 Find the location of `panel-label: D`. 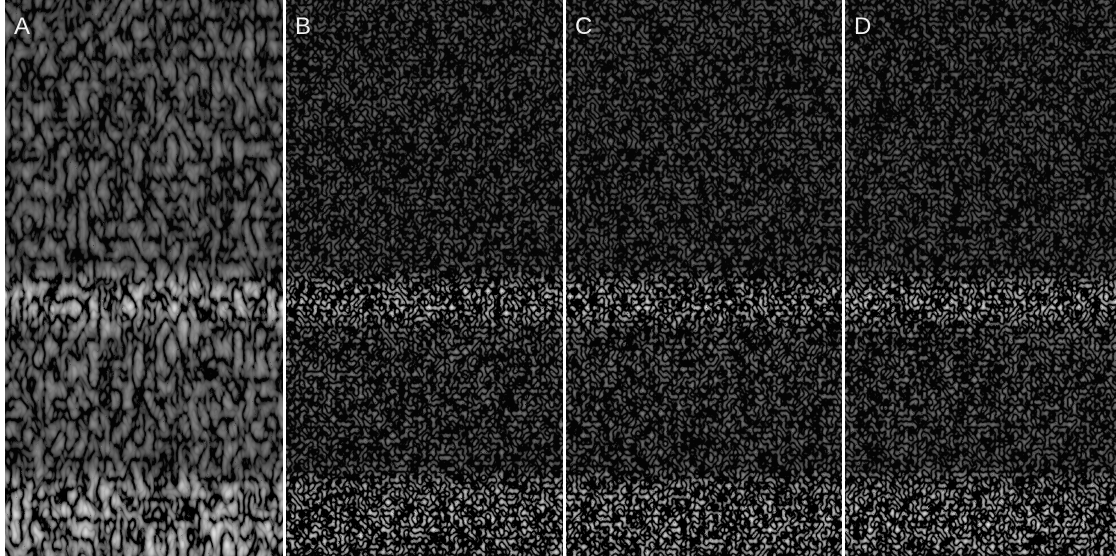

panel-label: D is located at coordinates (862, 26).